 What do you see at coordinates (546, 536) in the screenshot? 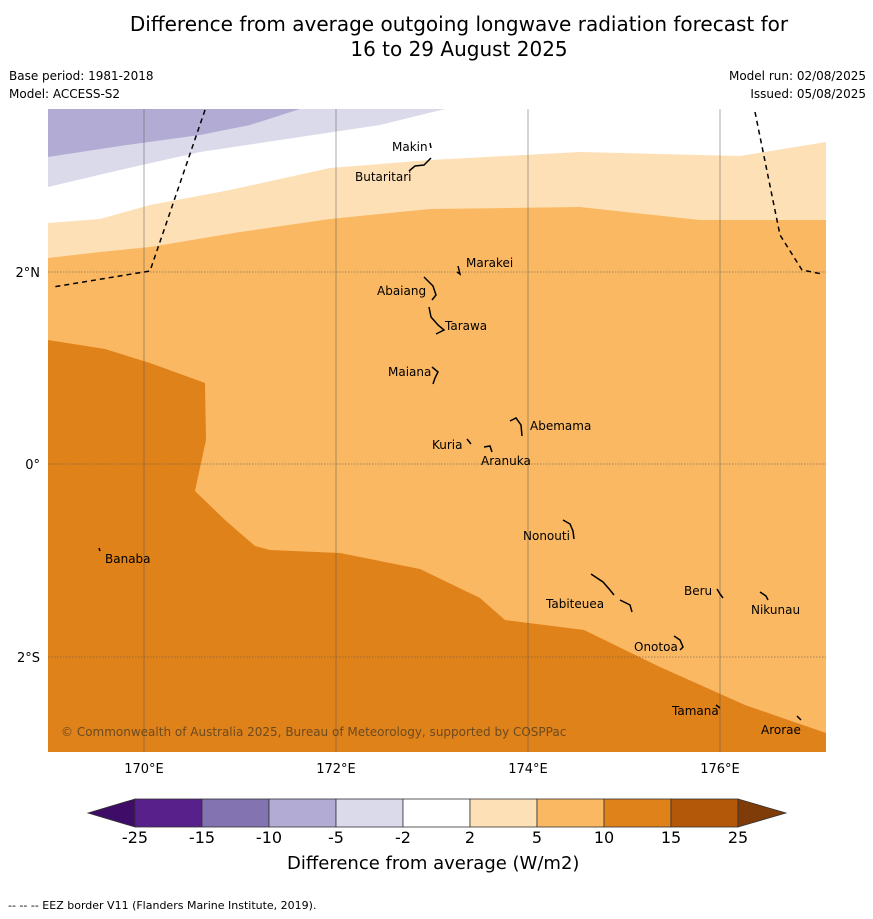
I see `label-nonouti: Nonouti` at bounding box center [546, 536].